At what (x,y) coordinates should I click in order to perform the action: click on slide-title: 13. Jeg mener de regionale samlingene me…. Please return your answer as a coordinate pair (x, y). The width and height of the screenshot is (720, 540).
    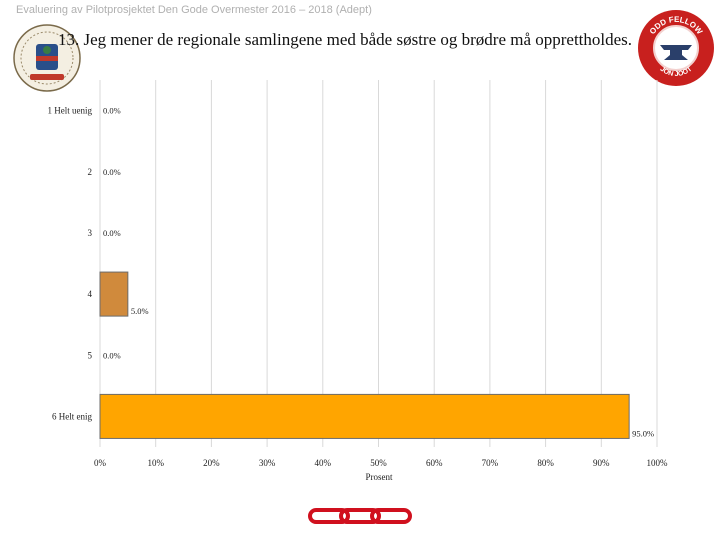
    Looking at the image, I should click on (345, 39).